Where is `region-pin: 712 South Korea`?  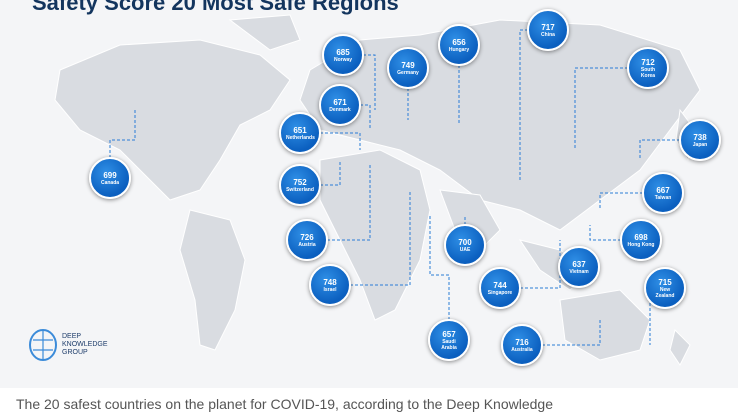
region-pin: 712 South Korea is located at coordinates (648, 68).